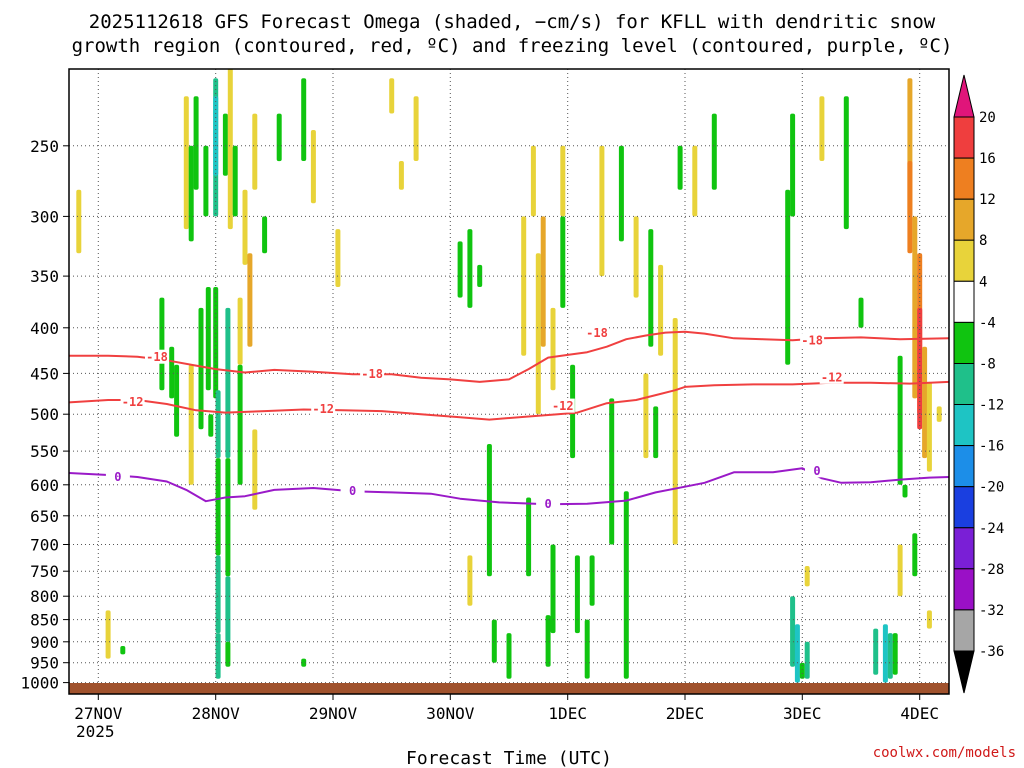  What do you see at coordinates (987, 159) in the screenshot?
I see `colorbar-tick-label: 16` at bounding box center [987, 159].